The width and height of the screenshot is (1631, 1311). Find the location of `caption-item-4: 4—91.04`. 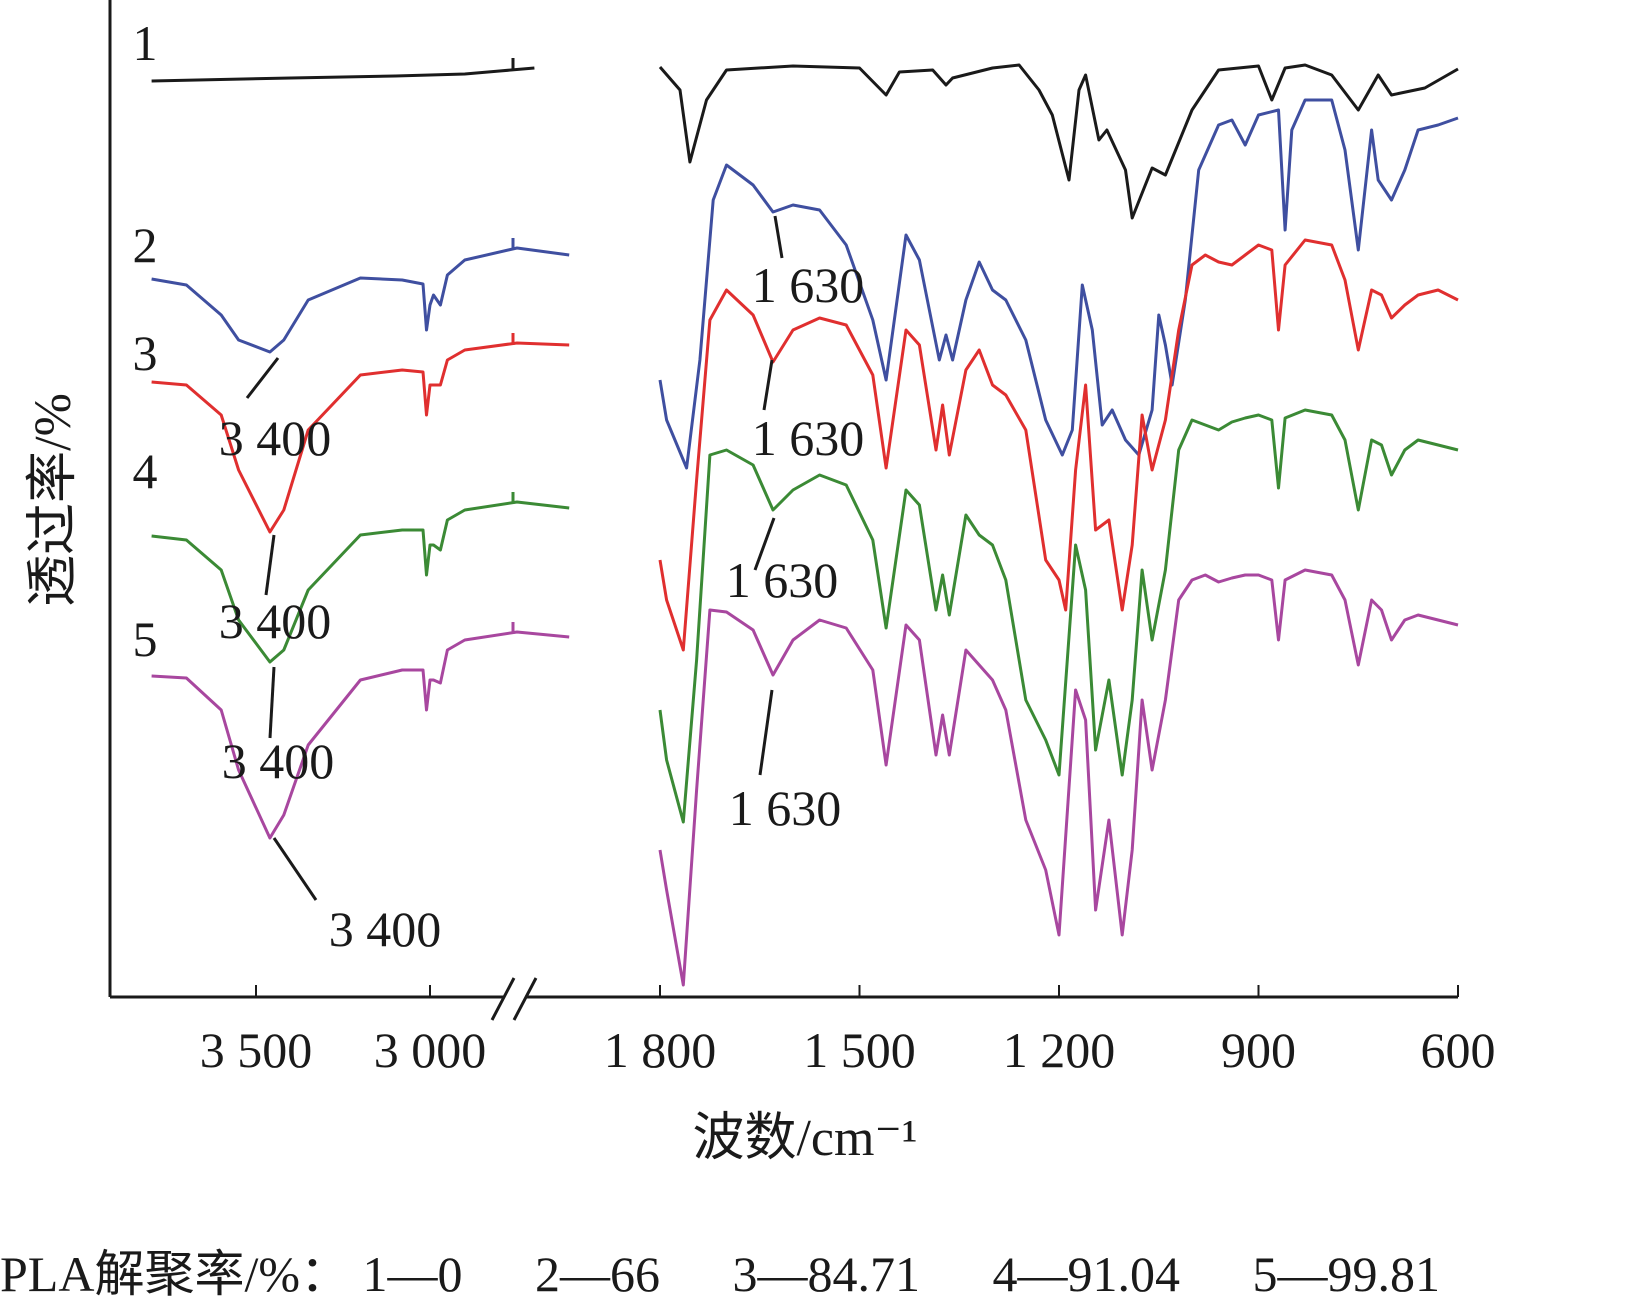

caption-item-4: 4—91.04 is located at coordinates (1086, 1274).